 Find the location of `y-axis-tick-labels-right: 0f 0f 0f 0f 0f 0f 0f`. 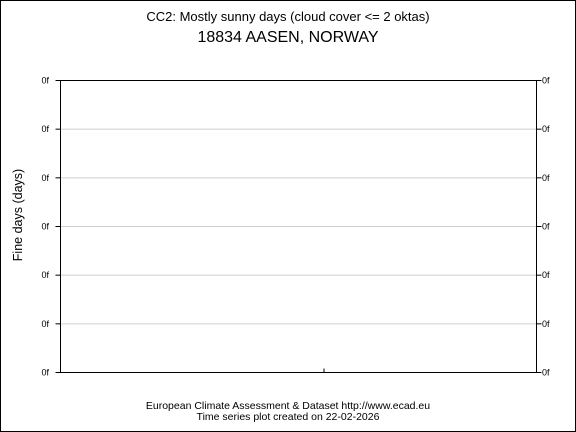

y-axis-tick-labels-right: 0f 0f 0f 0f 0f 0f 0f is located at coordinates (546, 227).